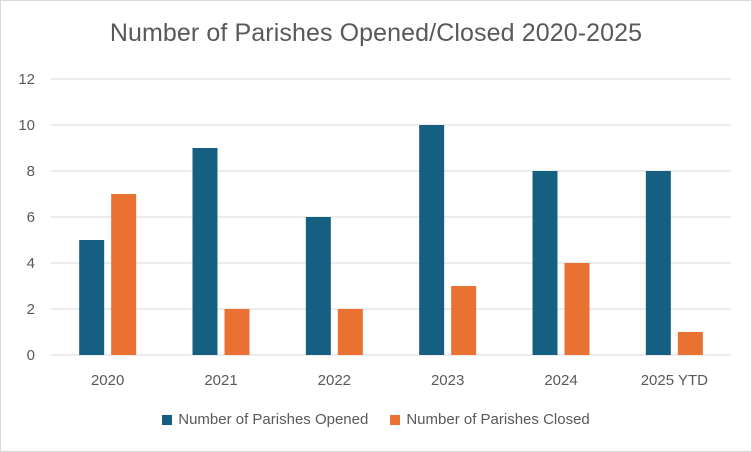 Image resolution: width=752 pixels, height=452 pixels. Describe the element at coordinates (395, 419) in the screenshot. I see `legend-swatch-closed` at that location.